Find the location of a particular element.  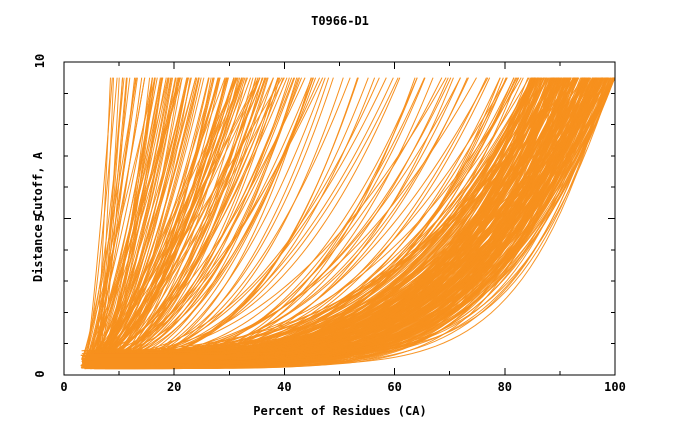

x-axis-label: Percent of Residues (CA) is located at coordinates (340, 411).